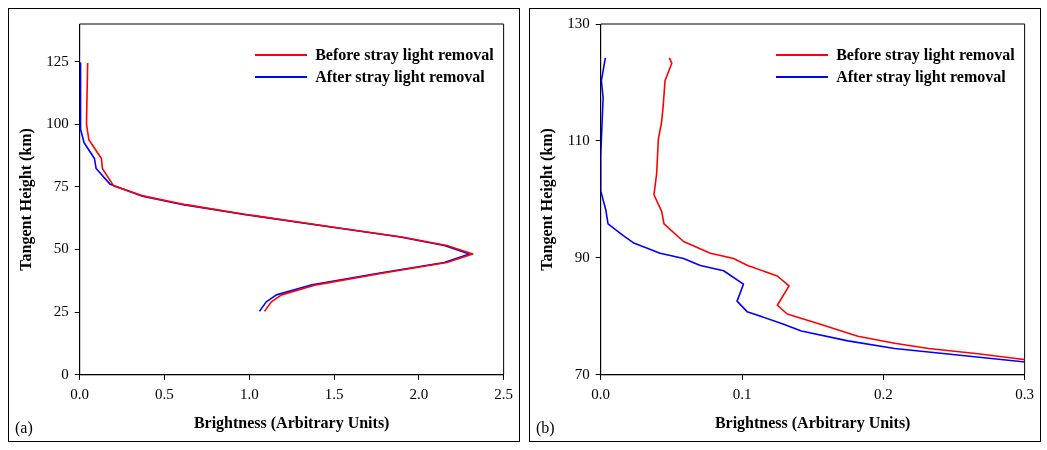 This screenshot has height=450, width=1047. I want to click on y-tick-label: 100, so click(57, 123).